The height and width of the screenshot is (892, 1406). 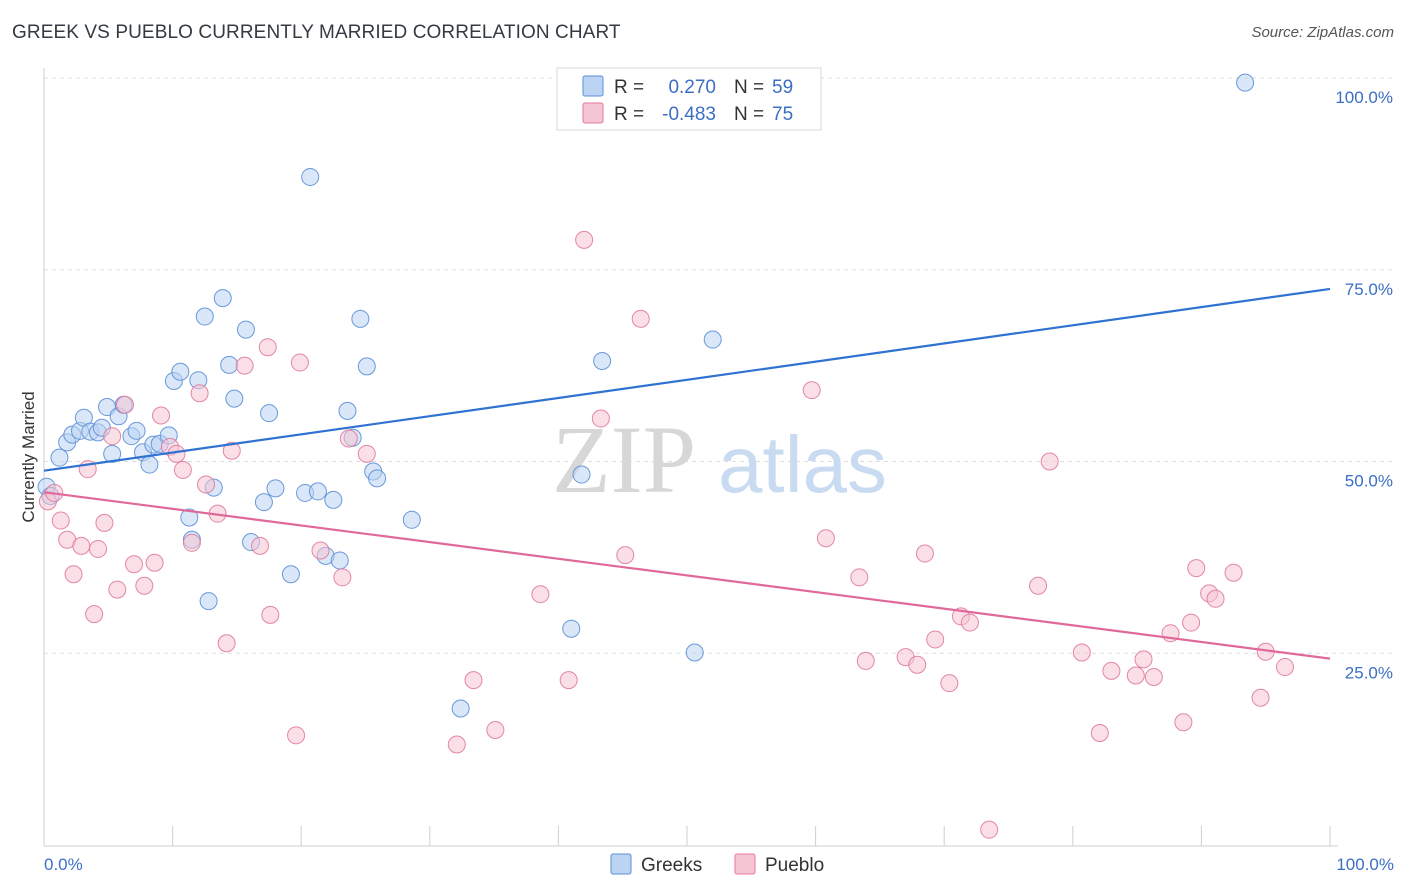 I want to click on bottom-legend-label-greeks: Greeks, so click(x=671, y=865).